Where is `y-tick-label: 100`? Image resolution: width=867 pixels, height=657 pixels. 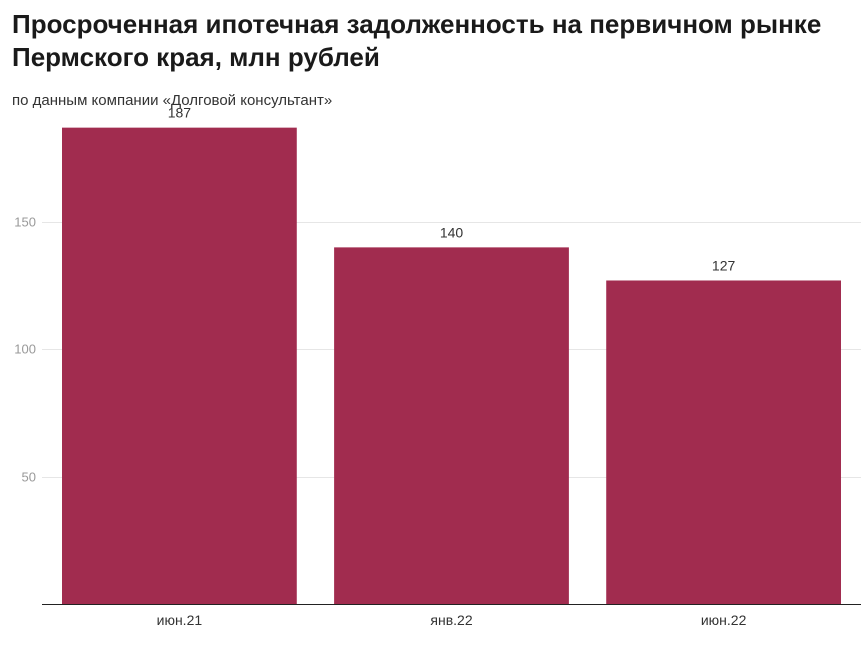
y-tick-label: 100 is located at coordinates (25, 349).